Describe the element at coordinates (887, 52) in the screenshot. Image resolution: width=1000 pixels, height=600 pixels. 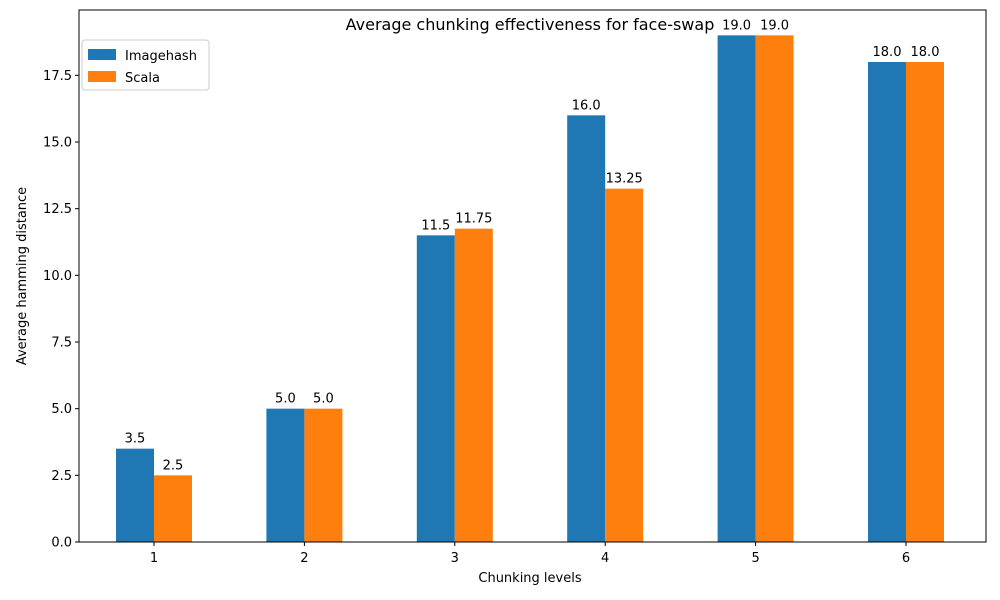
I see `data-label-imagehash-6: 18.0` at that location.